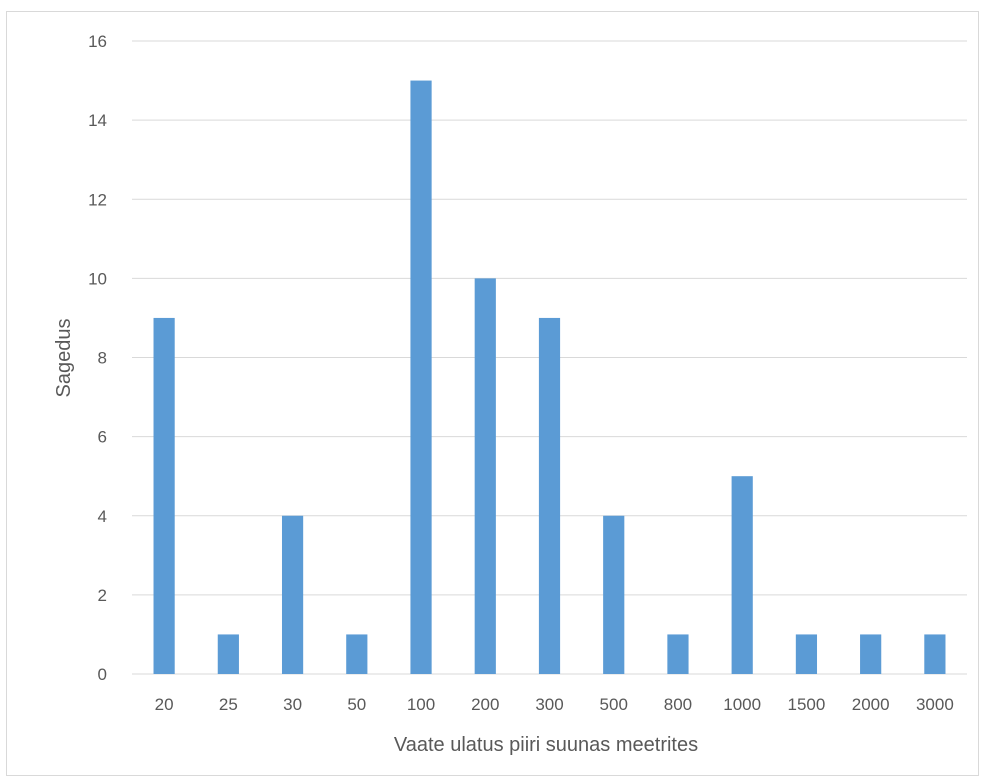  Describe the element at coordinates (97, 199) in the screenshot. I see `y-tick-label: 12` at that location.